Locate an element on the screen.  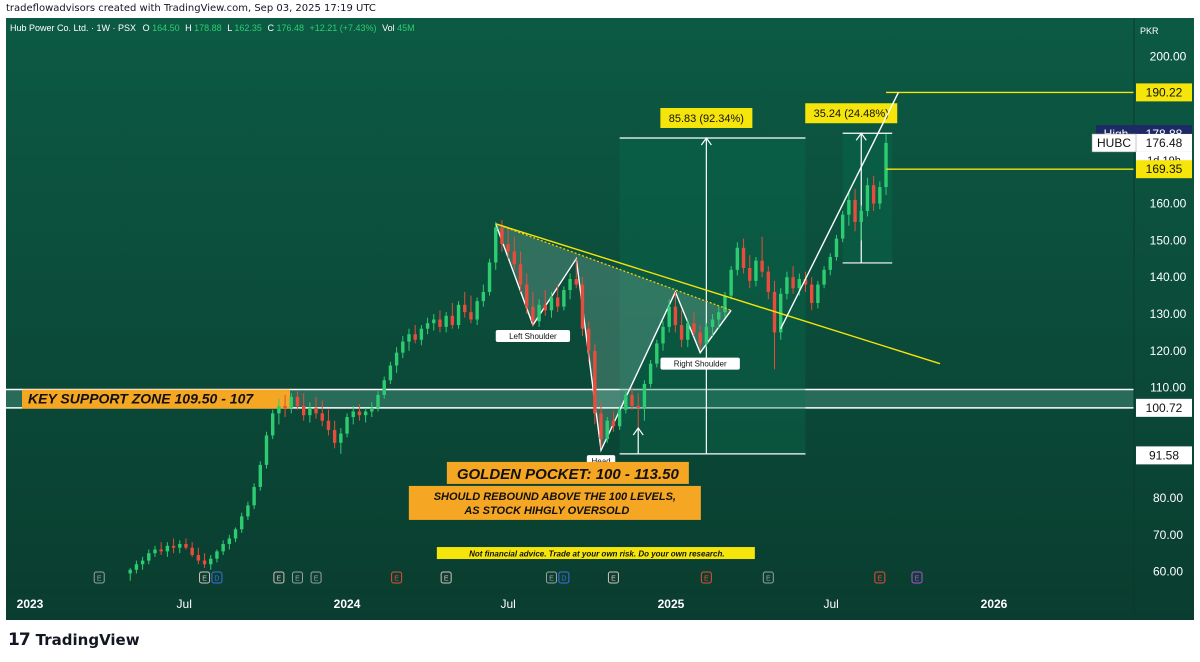
x-tick-label: 2023 is located at coordinates (30, 604).